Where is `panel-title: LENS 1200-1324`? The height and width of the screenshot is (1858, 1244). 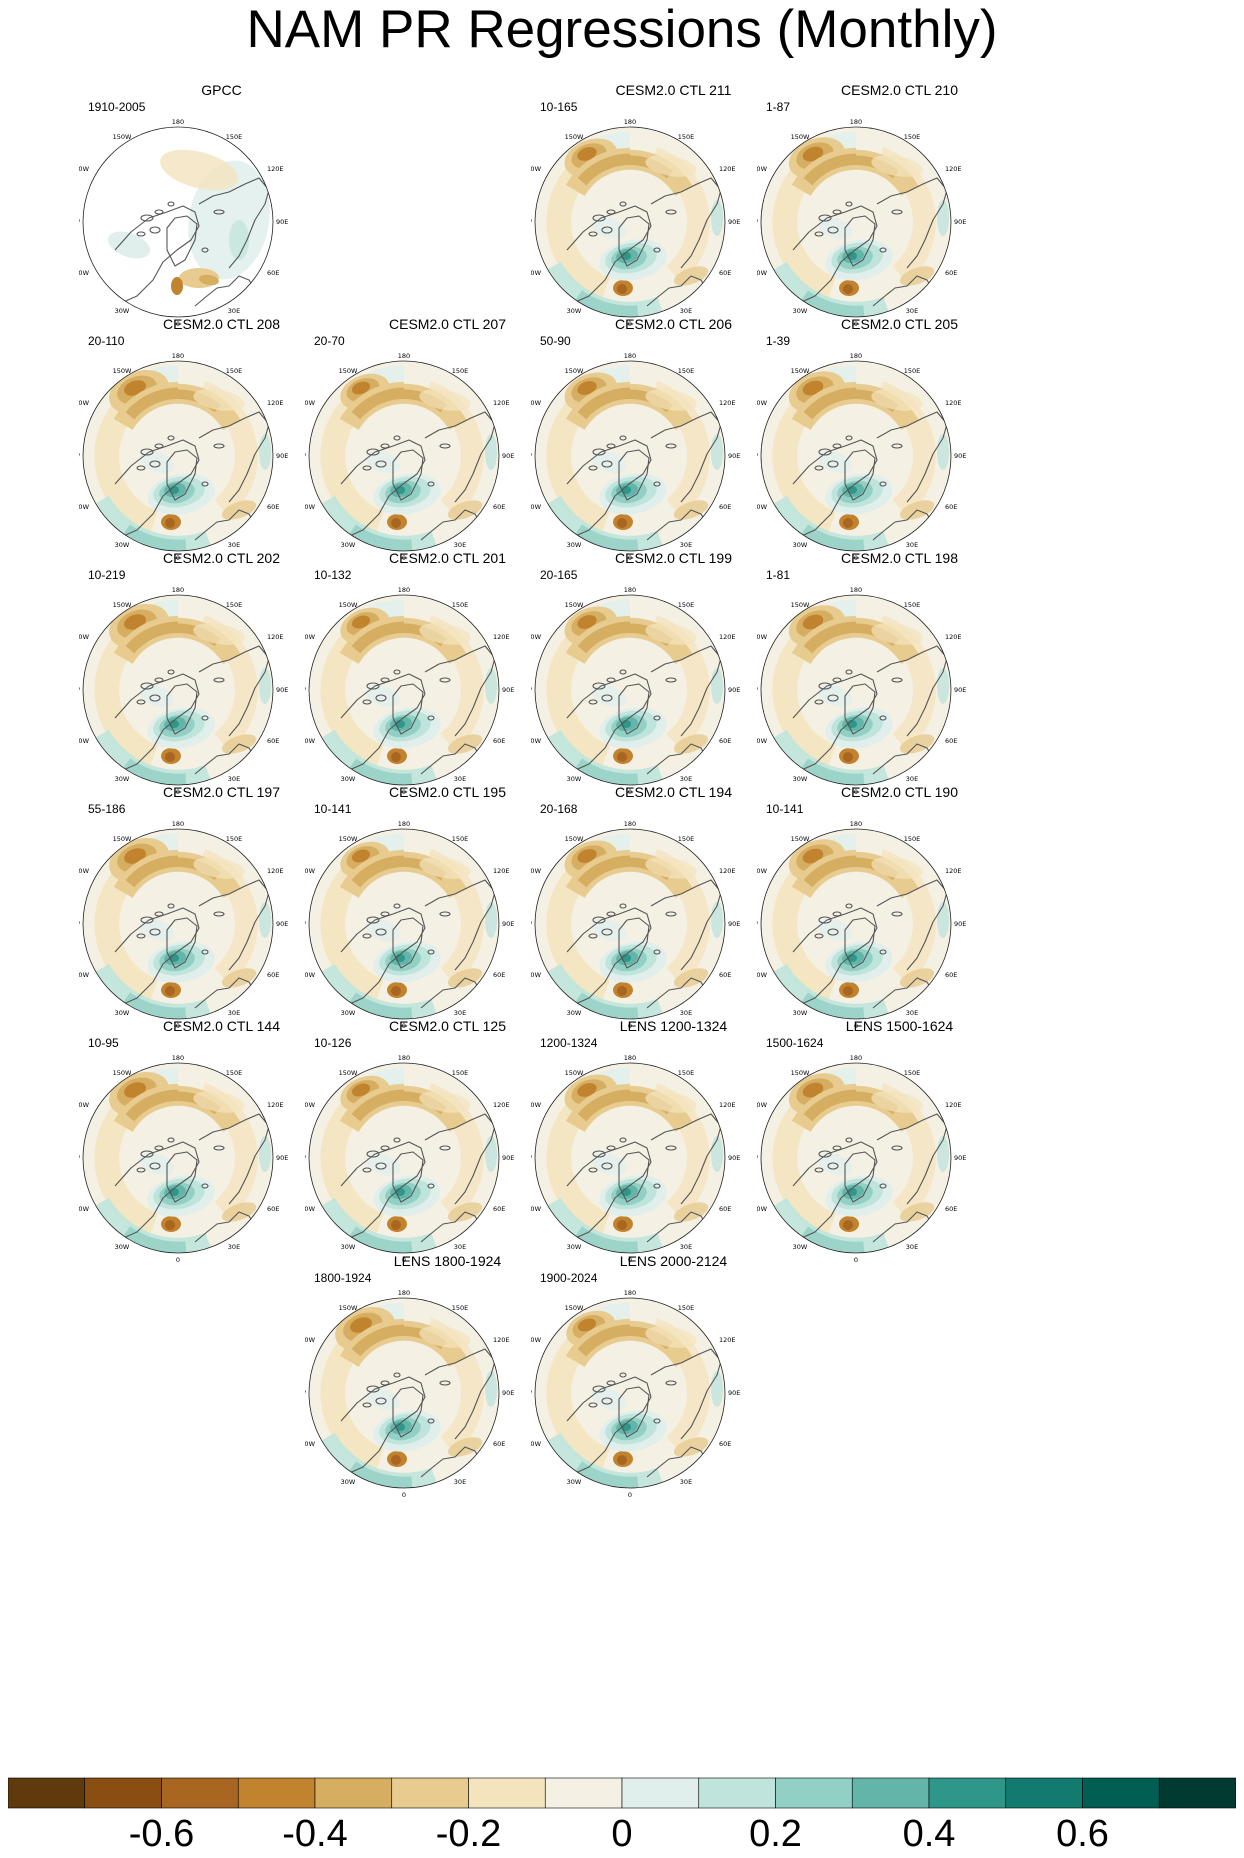 panel-title: LENS 1200-1324 is located at coordinates (673, 1026).